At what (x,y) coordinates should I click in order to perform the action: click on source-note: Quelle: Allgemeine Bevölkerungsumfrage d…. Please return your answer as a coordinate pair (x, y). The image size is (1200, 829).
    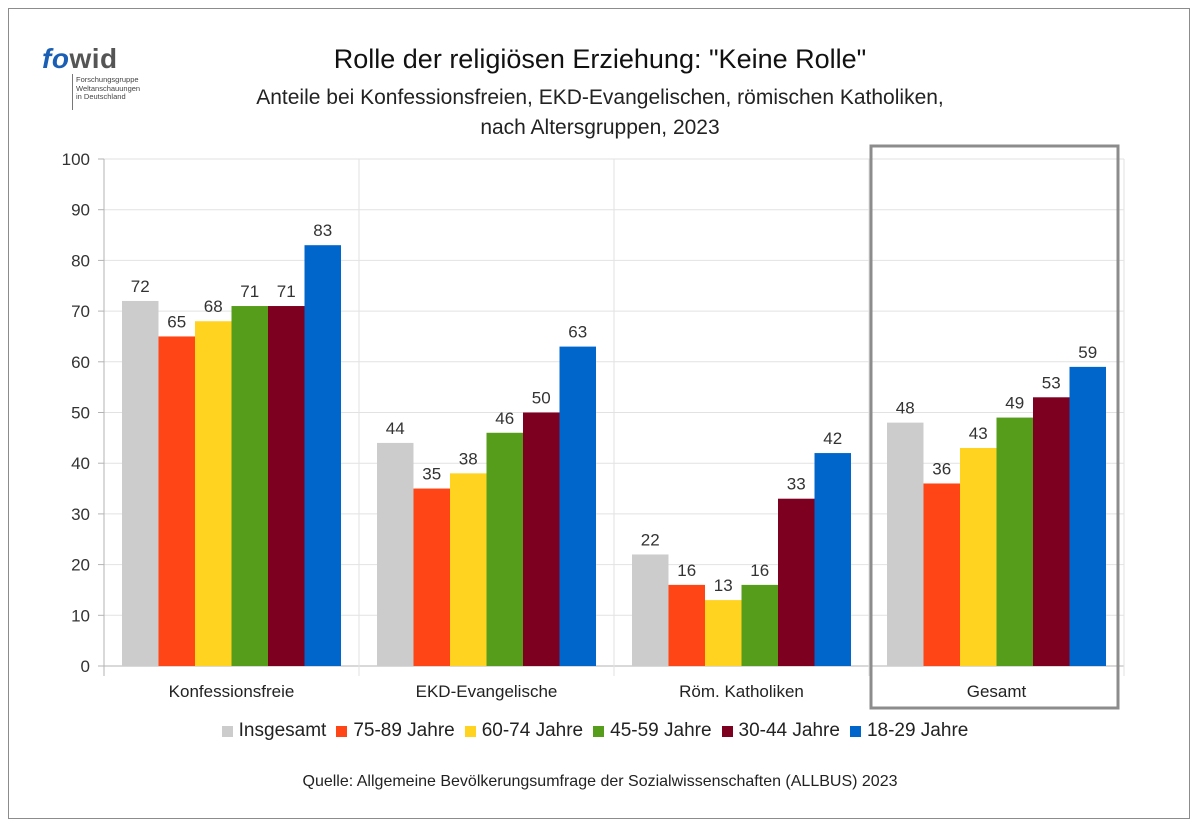
    Looking at the image, I should click on (600, 781).